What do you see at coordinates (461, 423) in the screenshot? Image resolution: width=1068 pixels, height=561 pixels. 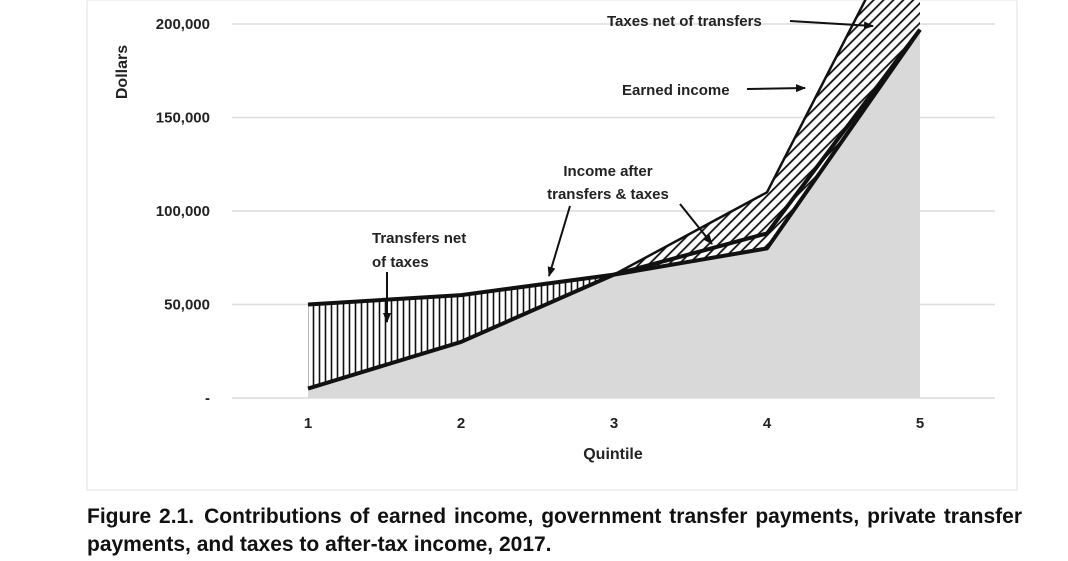 I see `x-tick-label: 2` at bounding box center [461, 423].